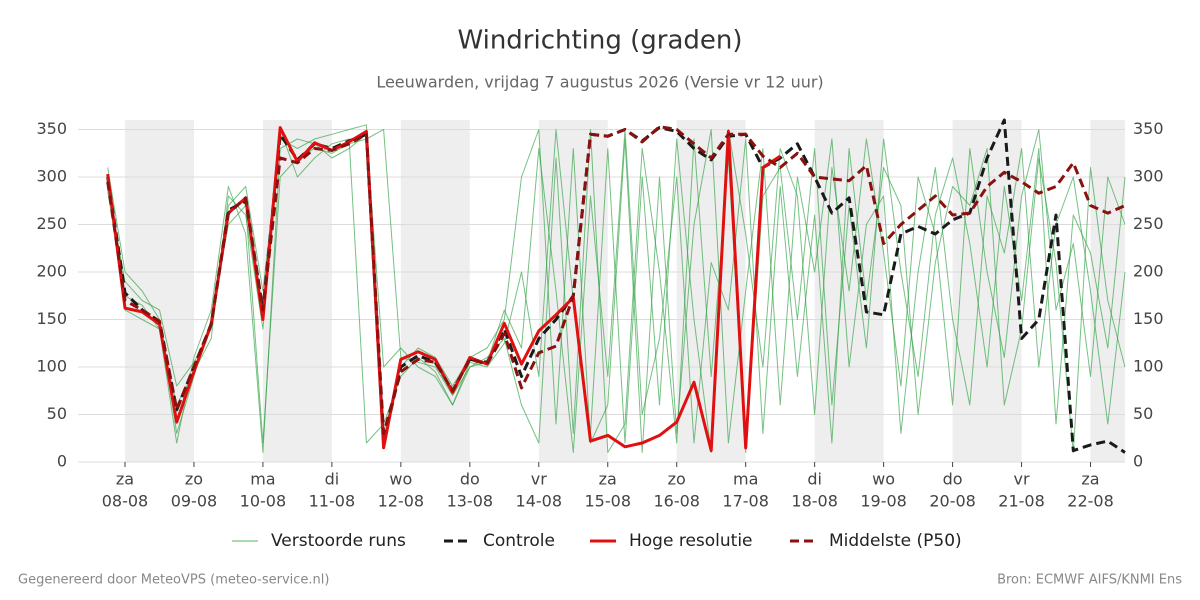 This screenshot has width=1200, height=600. What do you see at coordinates (519, 541) in the screenshot?
I see `legend-label: Controle` at bounding box center [519, 541].